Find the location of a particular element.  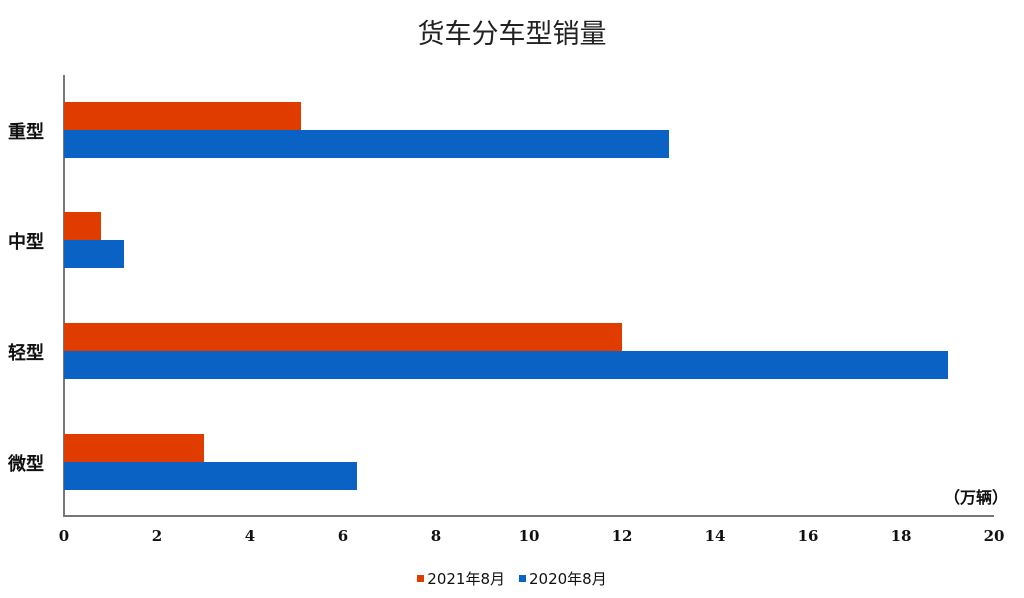

legend-label: 2021年8月 is located at coordinates (466, 579).